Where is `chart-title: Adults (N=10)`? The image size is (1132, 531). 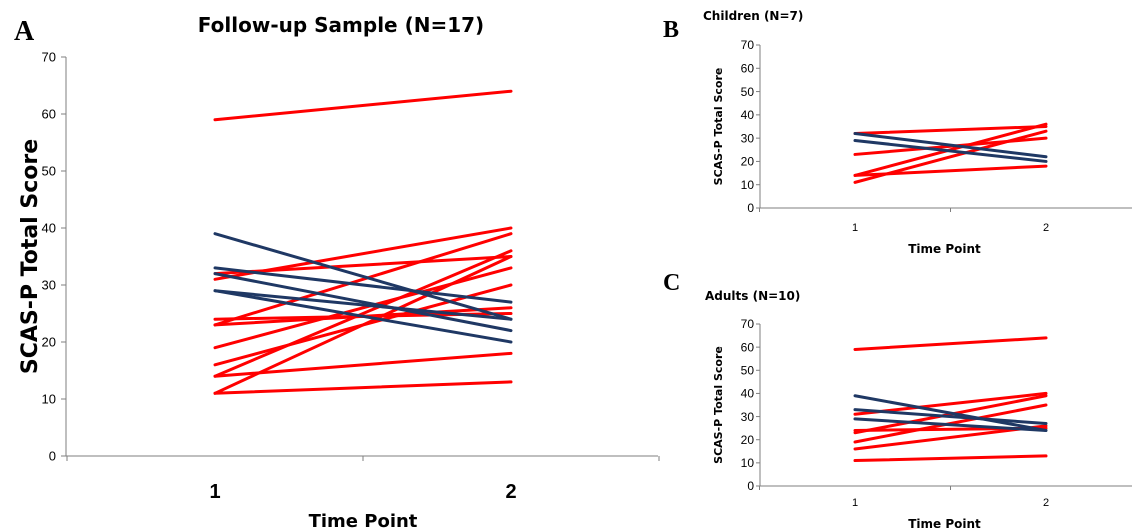
chart-title: Adults (N=10) is located at coordinates (752, 296).